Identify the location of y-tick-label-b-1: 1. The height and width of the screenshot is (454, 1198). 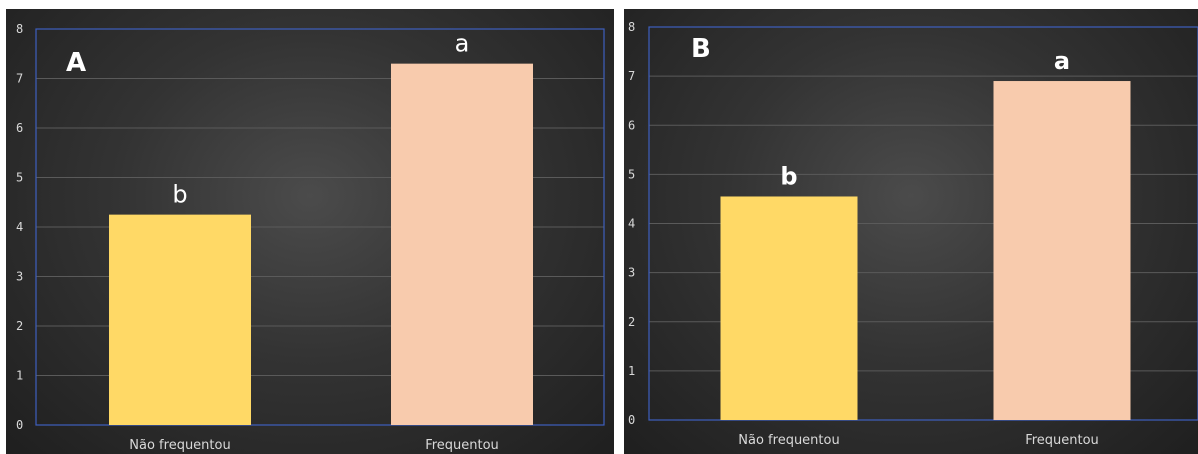
(631, 371).